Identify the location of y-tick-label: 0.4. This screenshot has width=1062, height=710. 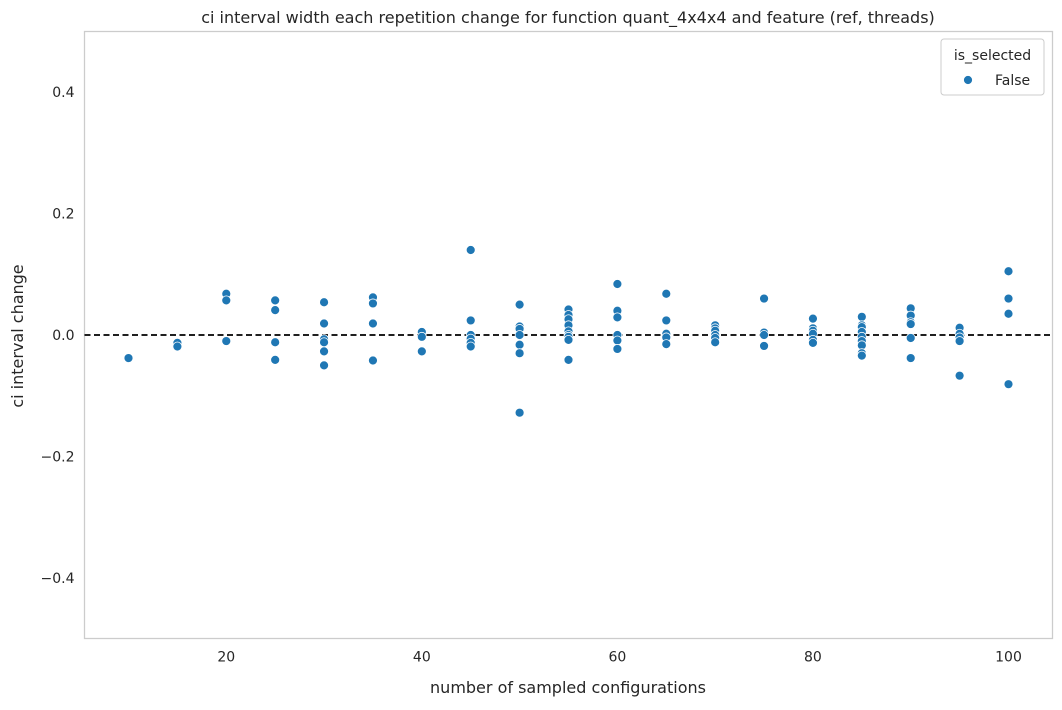
(63, 93).